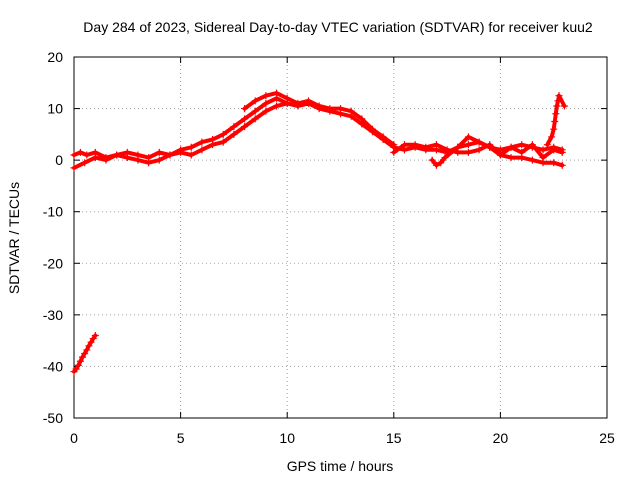  I want to click on y-tick-label: -40, so click(53, 366).